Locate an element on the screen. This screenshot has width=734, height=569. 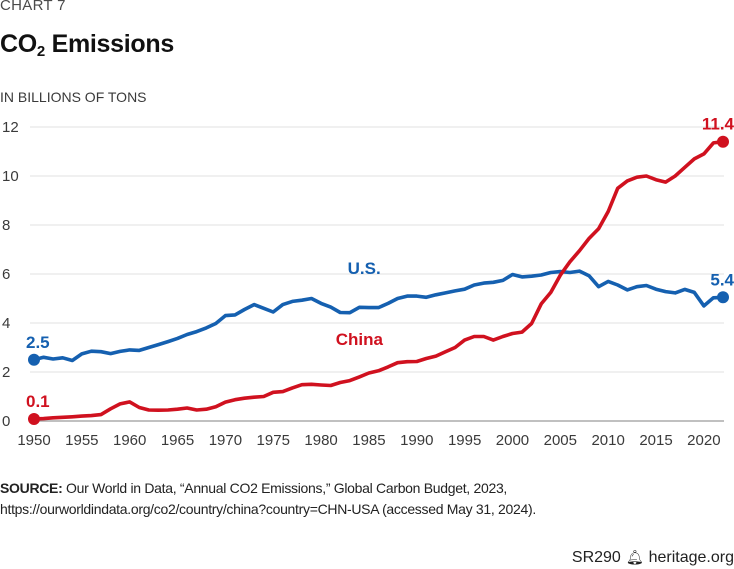
x-tick-label: 2010 is located at coordinates (607, 440).